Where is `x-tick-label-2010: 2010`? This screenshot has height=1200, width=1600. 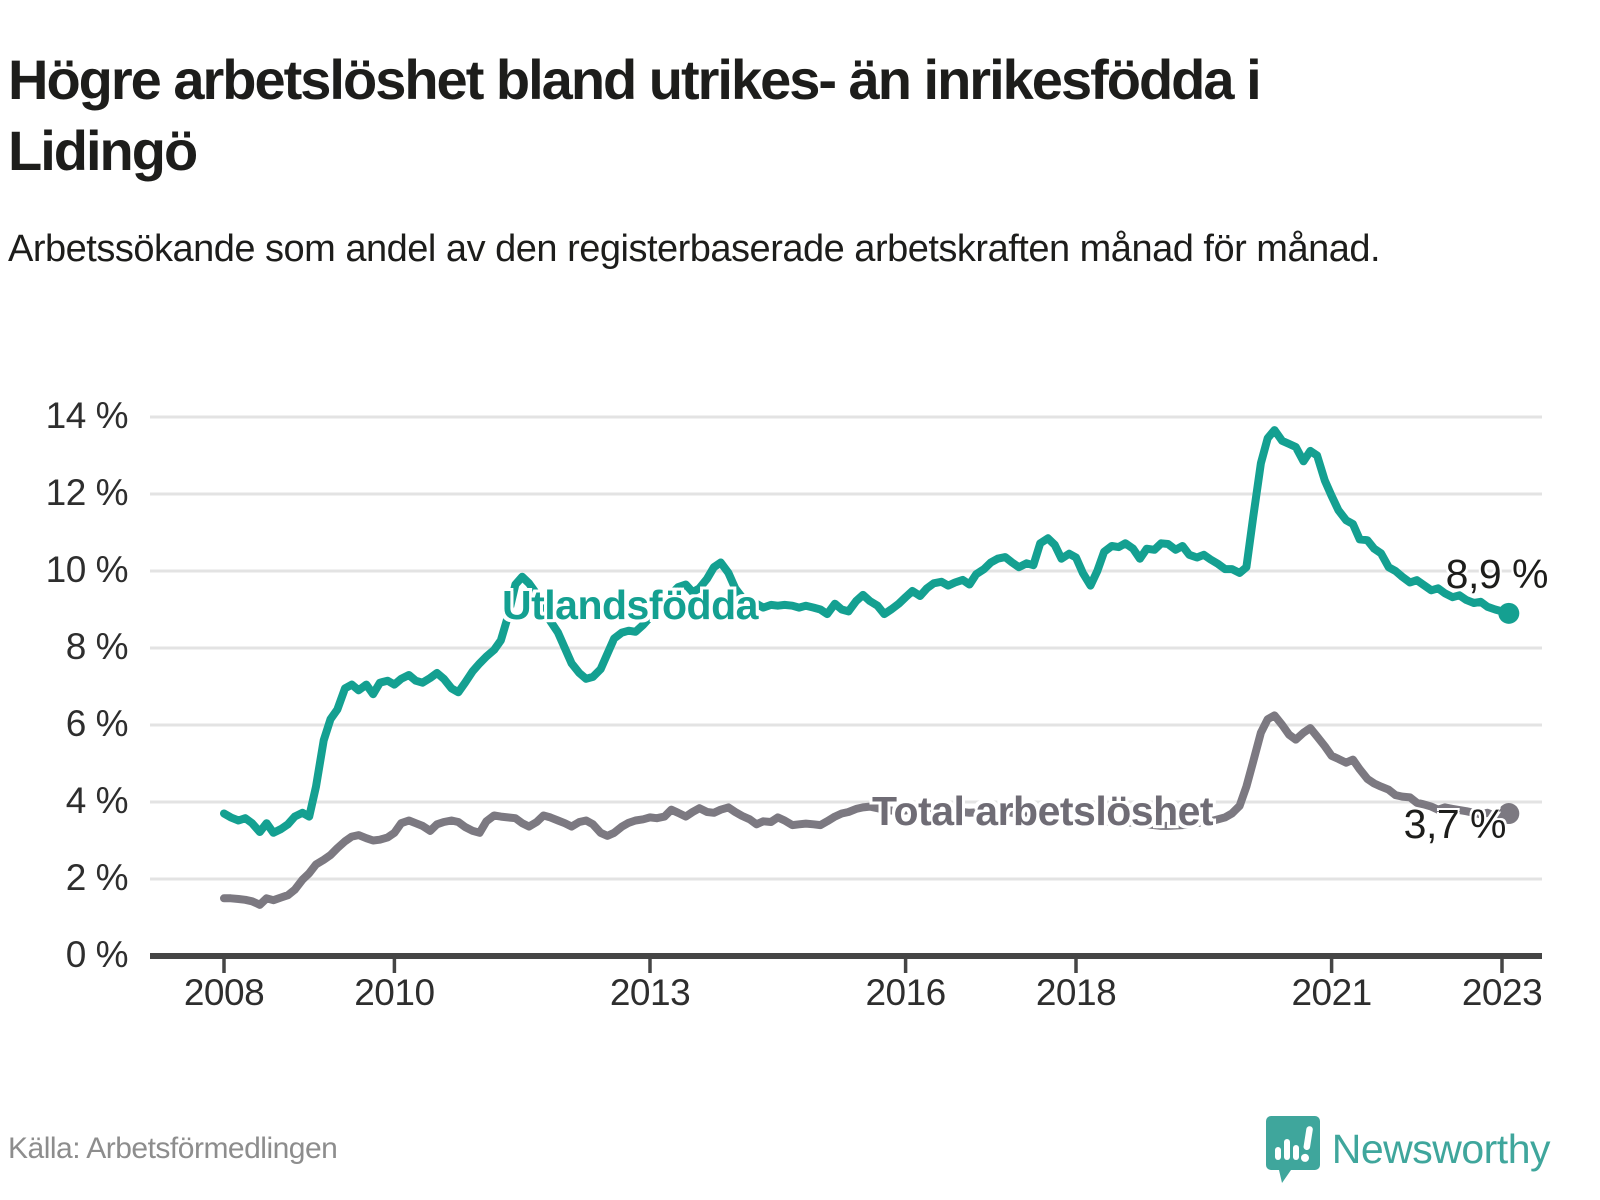
x-tick-label-2010: 2010 is located at coordinates (394, 992).